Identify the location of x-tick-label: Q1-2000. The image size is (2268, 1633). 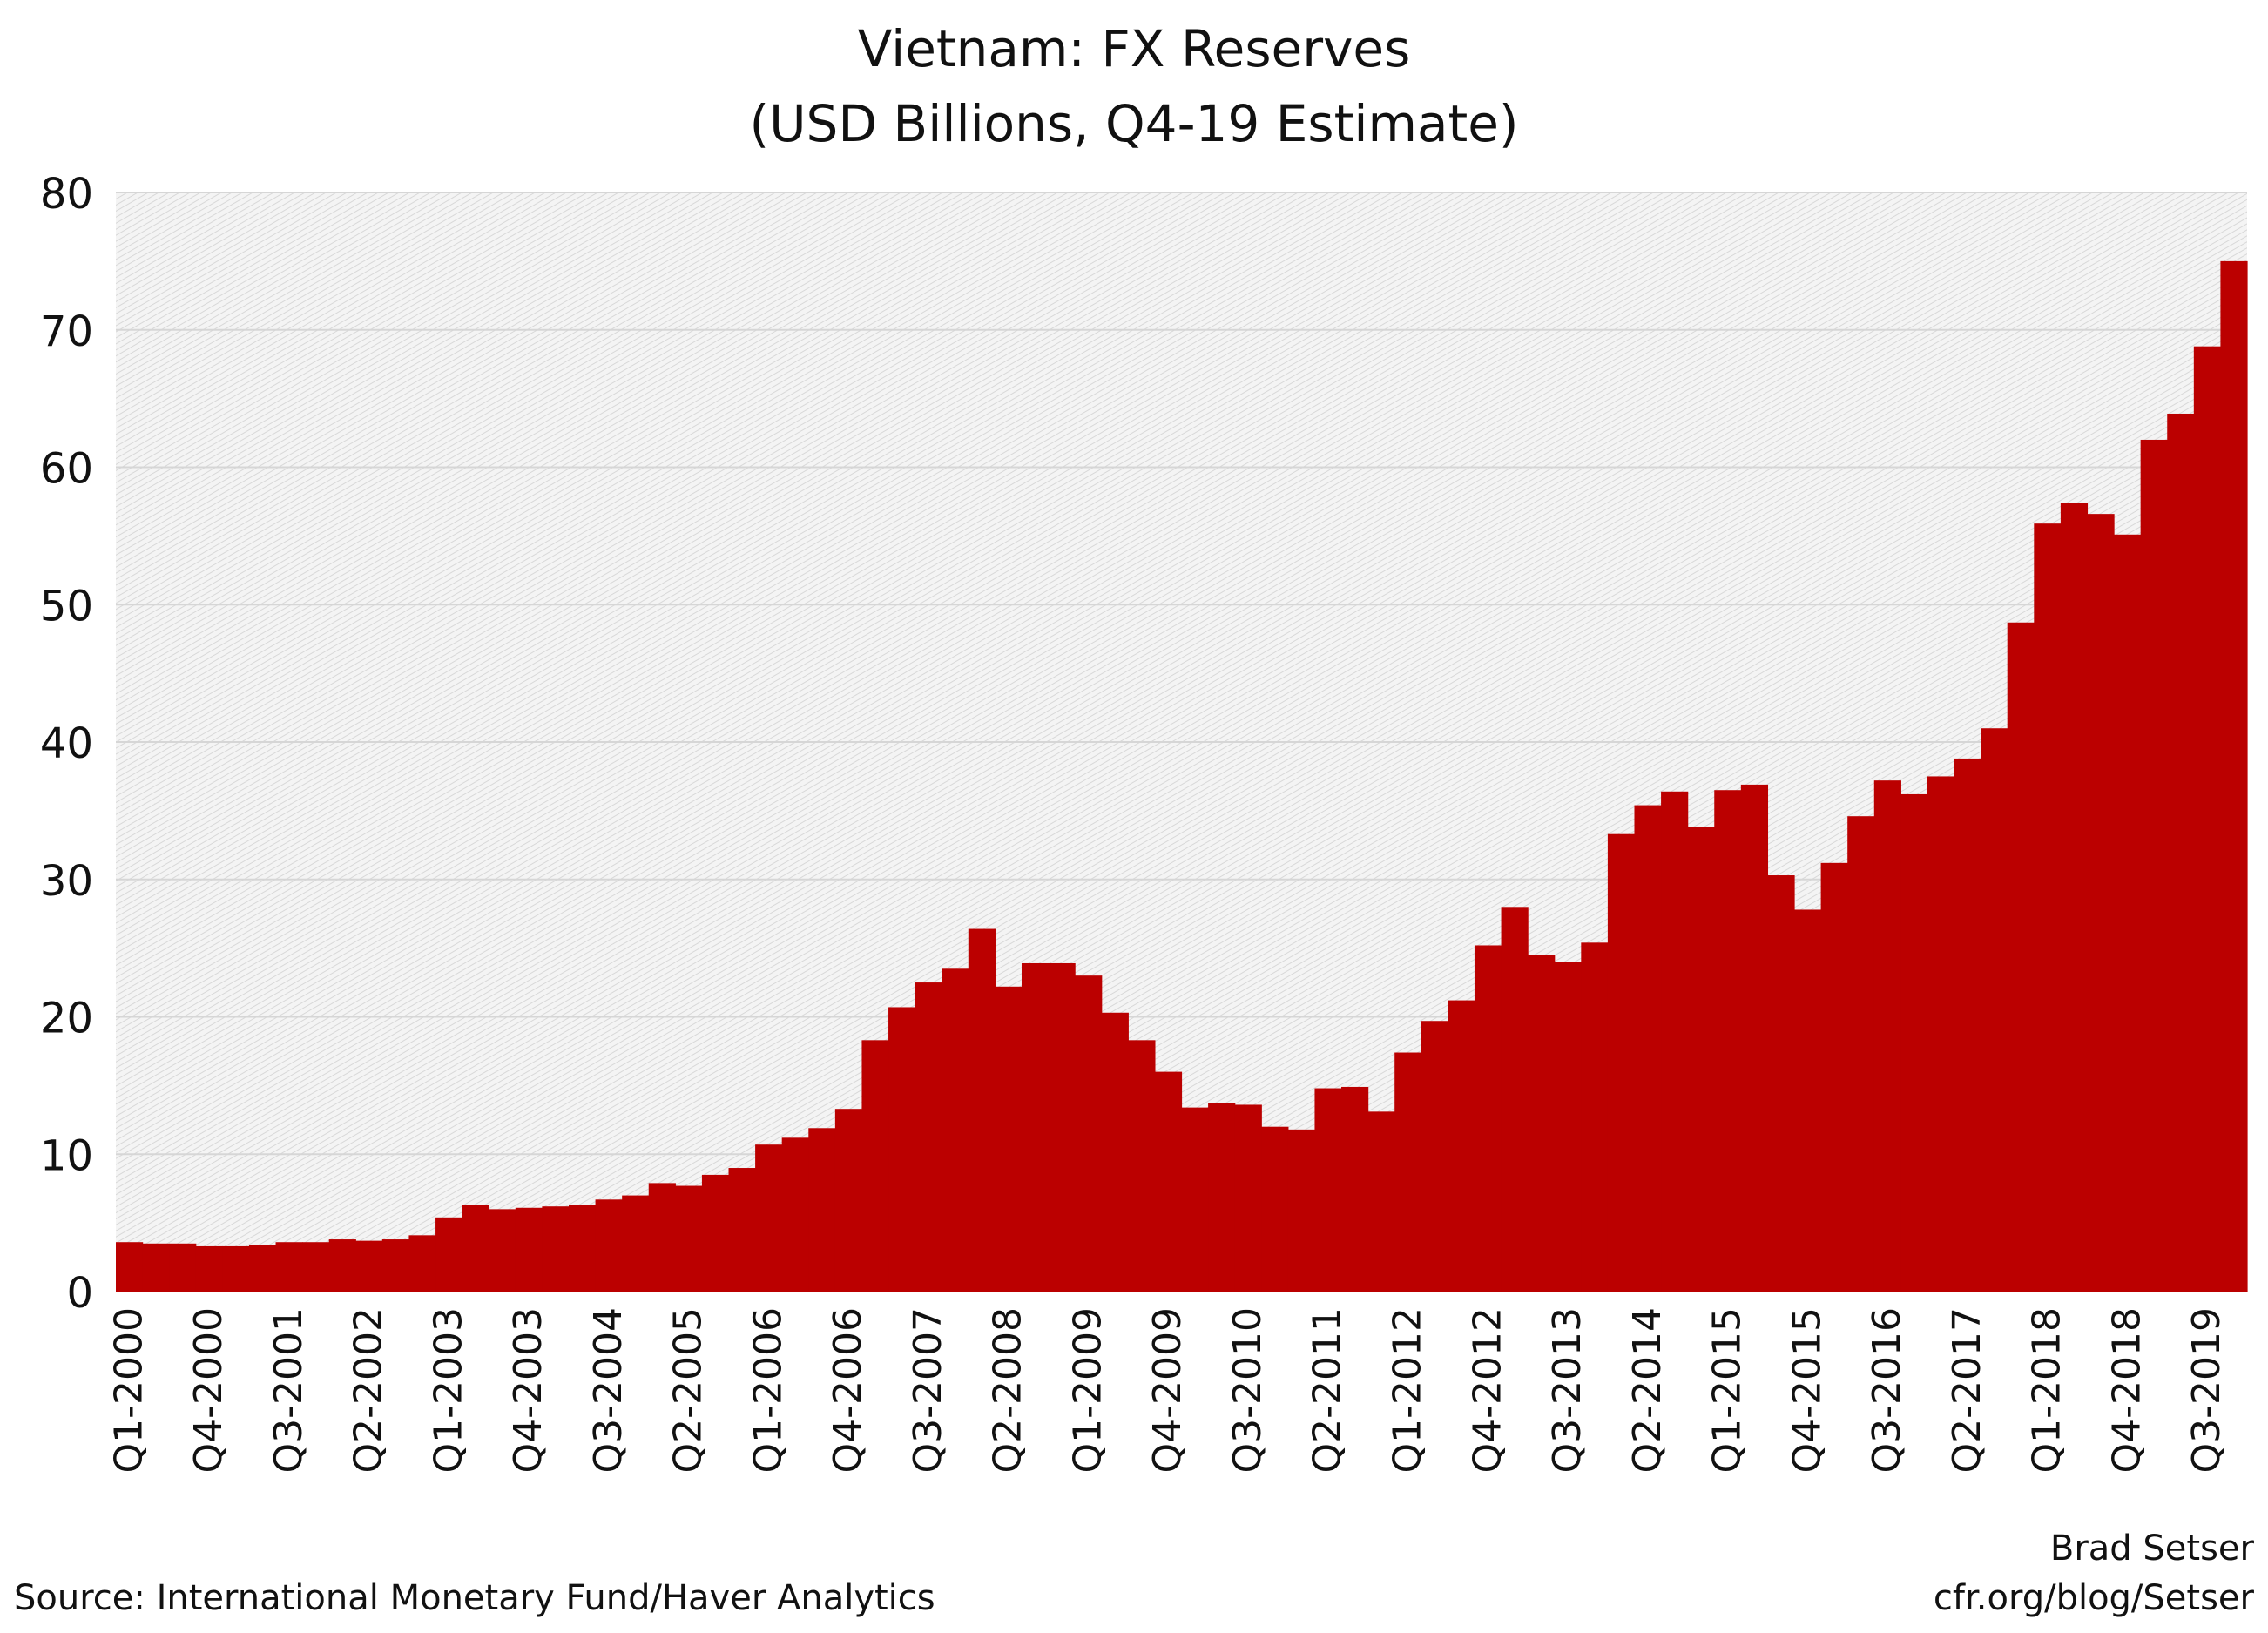
(128, 1390).